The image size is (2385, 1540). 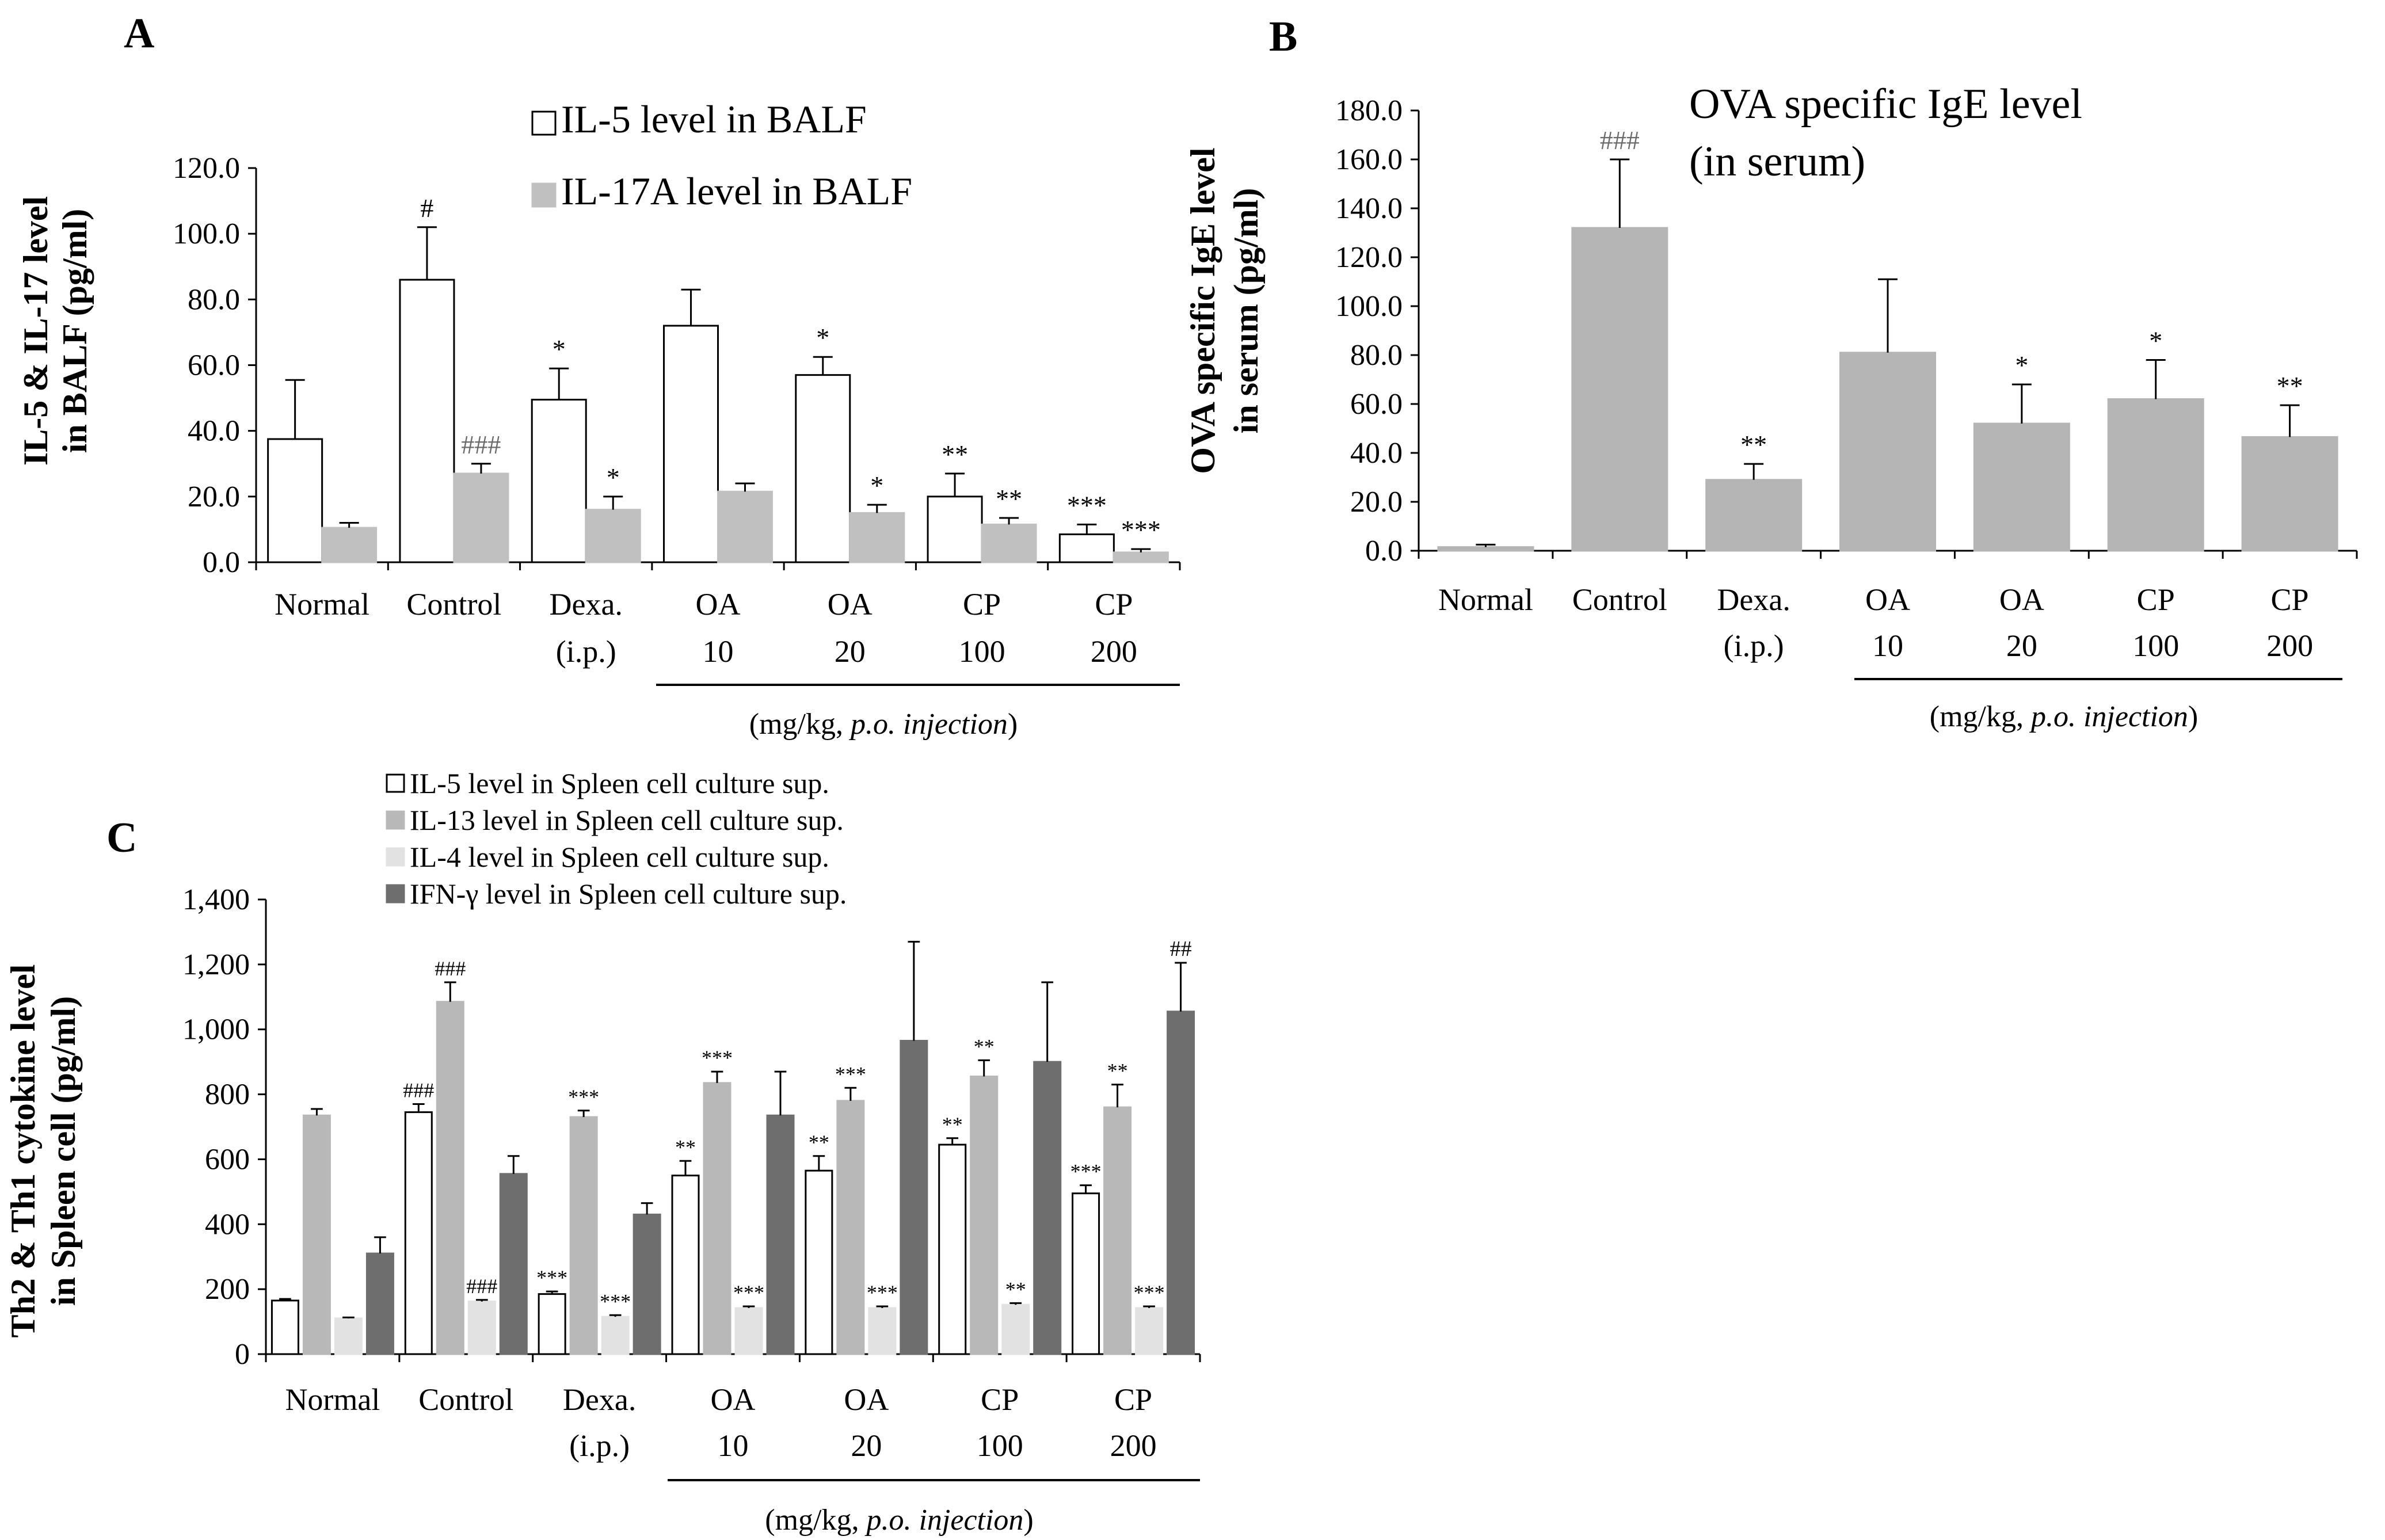 I want to click on panel-b-sig-label: **, so click(x=2290, y=386).